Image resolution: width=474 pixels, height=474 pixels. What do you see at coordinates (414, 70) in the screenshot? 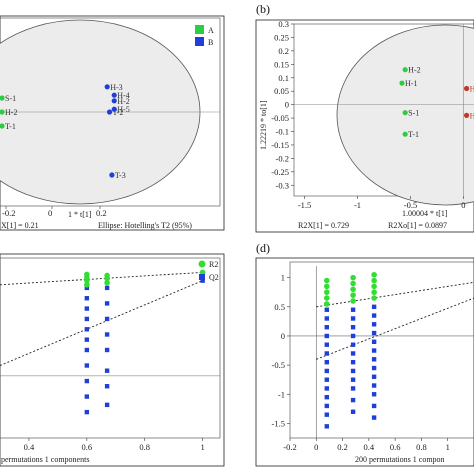
I see `panel-b-point-label: H-2` at bounding box center [414, 70].